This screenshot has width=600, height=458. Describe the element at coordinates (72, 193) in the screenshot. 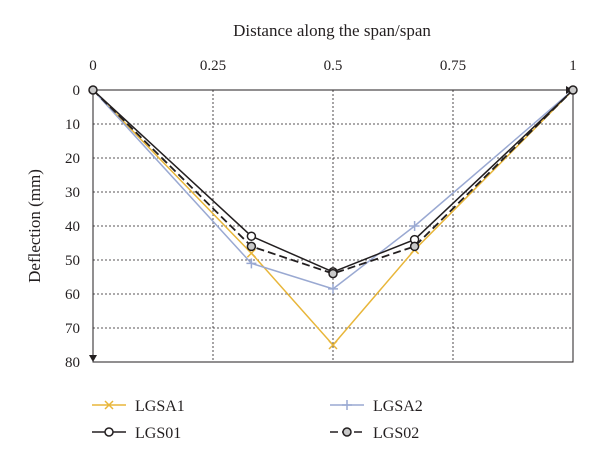

I see `y-tick-label: 30` at that location.